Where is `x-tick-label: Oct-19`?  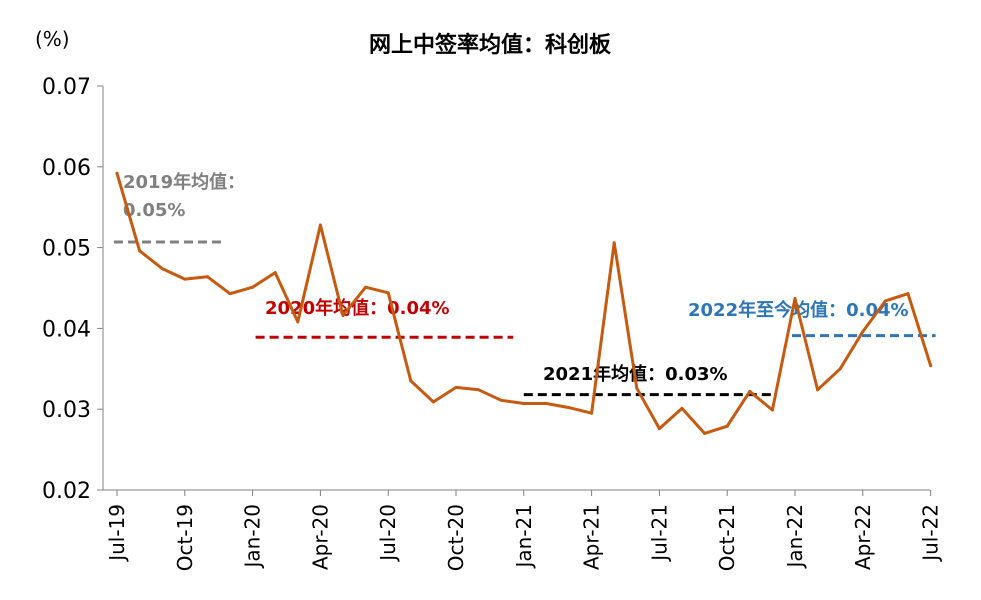 x-tick-label: Oct-19 is located at coordinates (185, 537).